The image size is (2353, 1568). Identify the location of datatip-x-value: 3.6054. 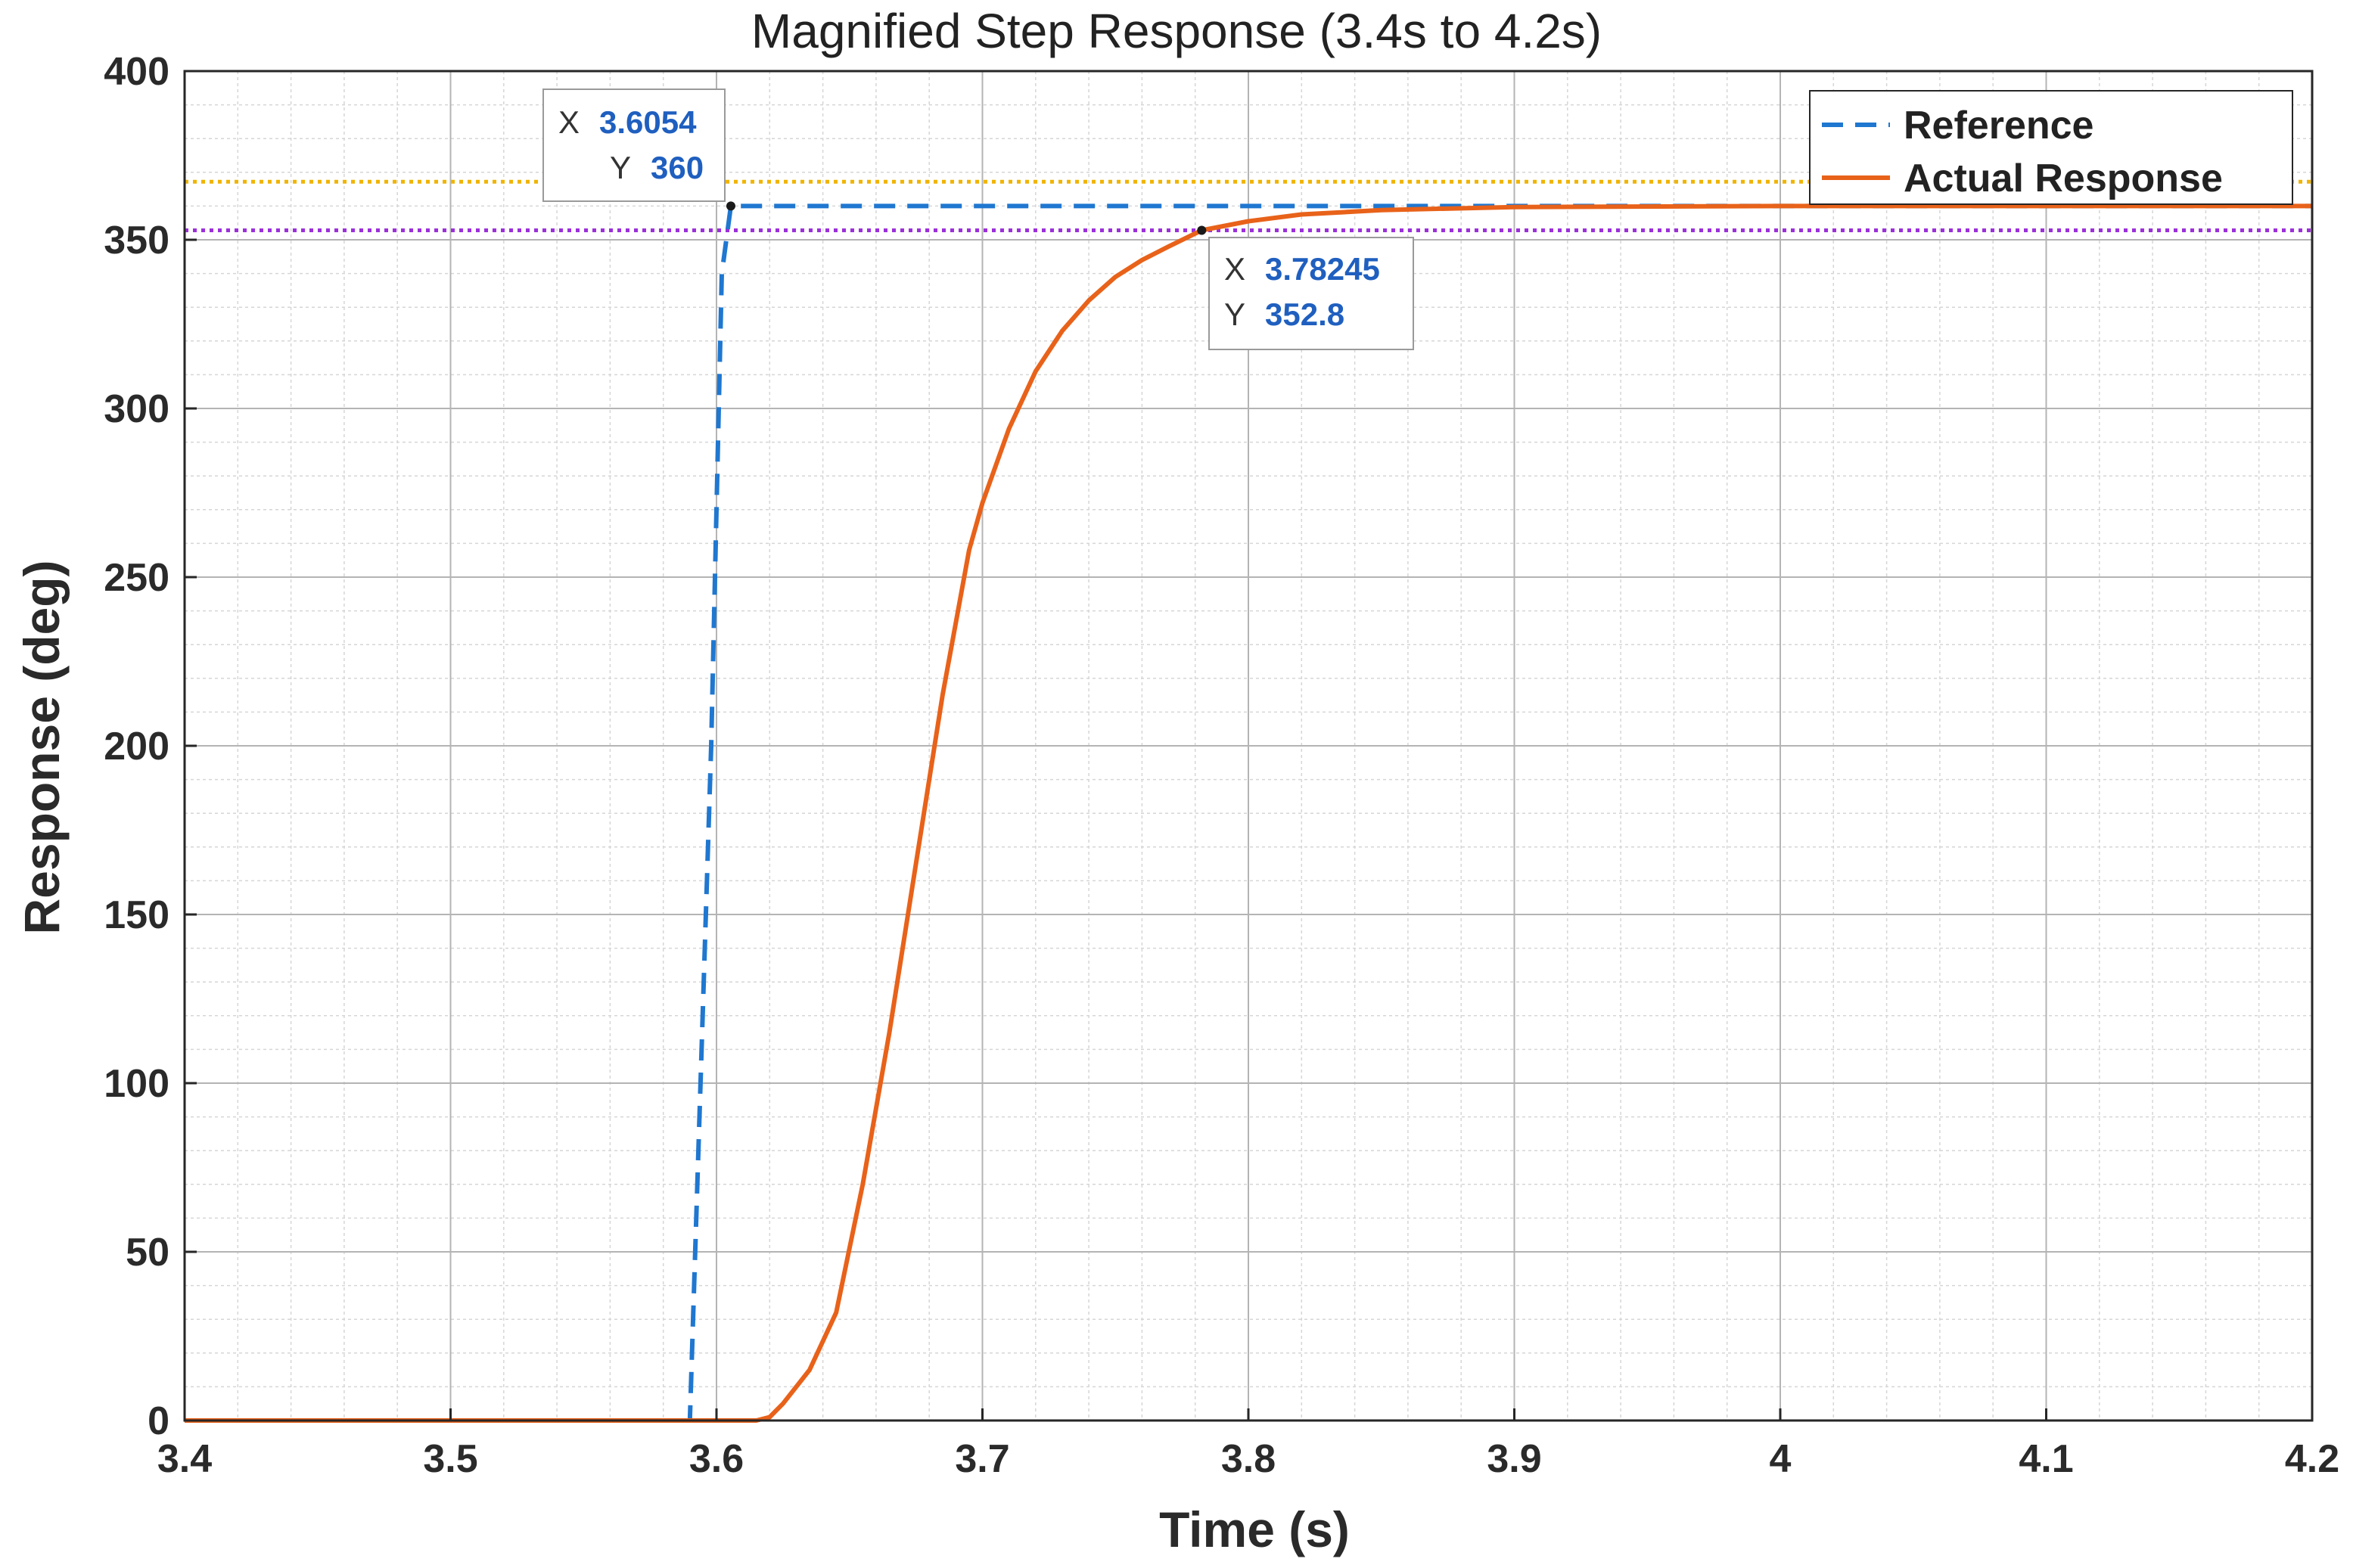
(648, 122).